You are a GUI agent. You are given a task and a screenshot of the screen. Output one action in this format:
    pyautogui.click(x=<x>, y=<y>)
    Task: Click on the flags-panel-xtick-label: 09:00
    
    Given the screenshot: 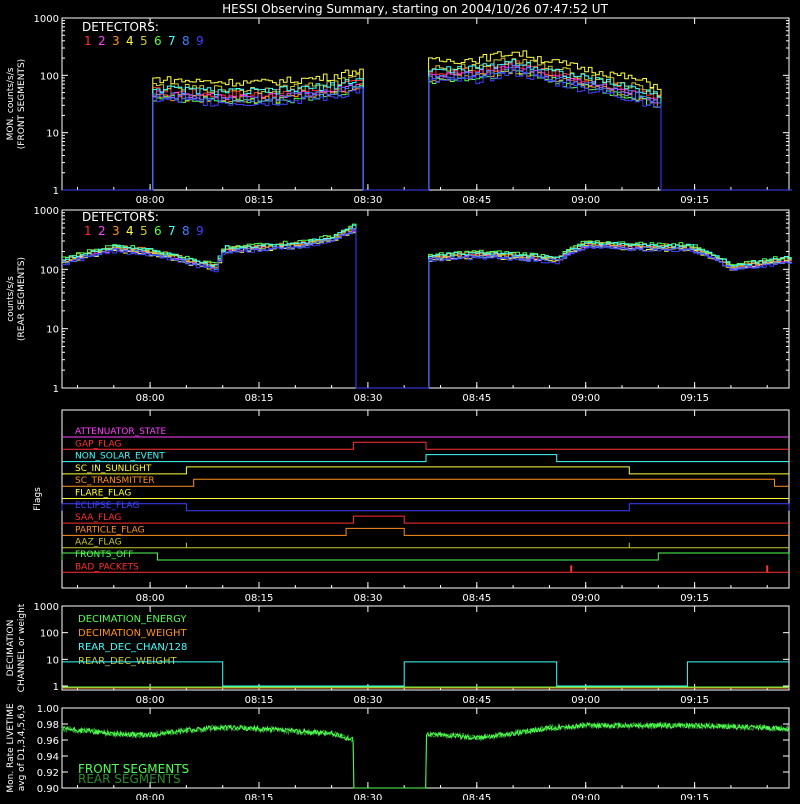 What is the action you would take?
    pyautogui.click(x=585, y=598)
    